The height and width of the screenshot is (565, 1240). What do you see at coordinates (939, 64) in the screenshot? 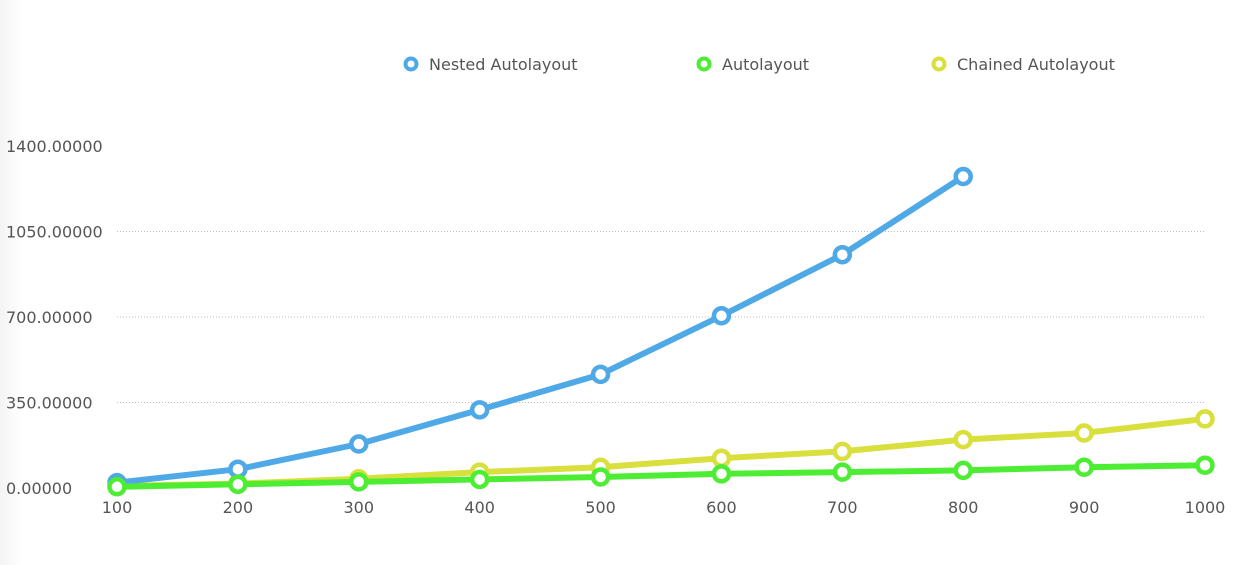
I see `legend-marker-chained-autolayout` at bounding box center [939, 64].